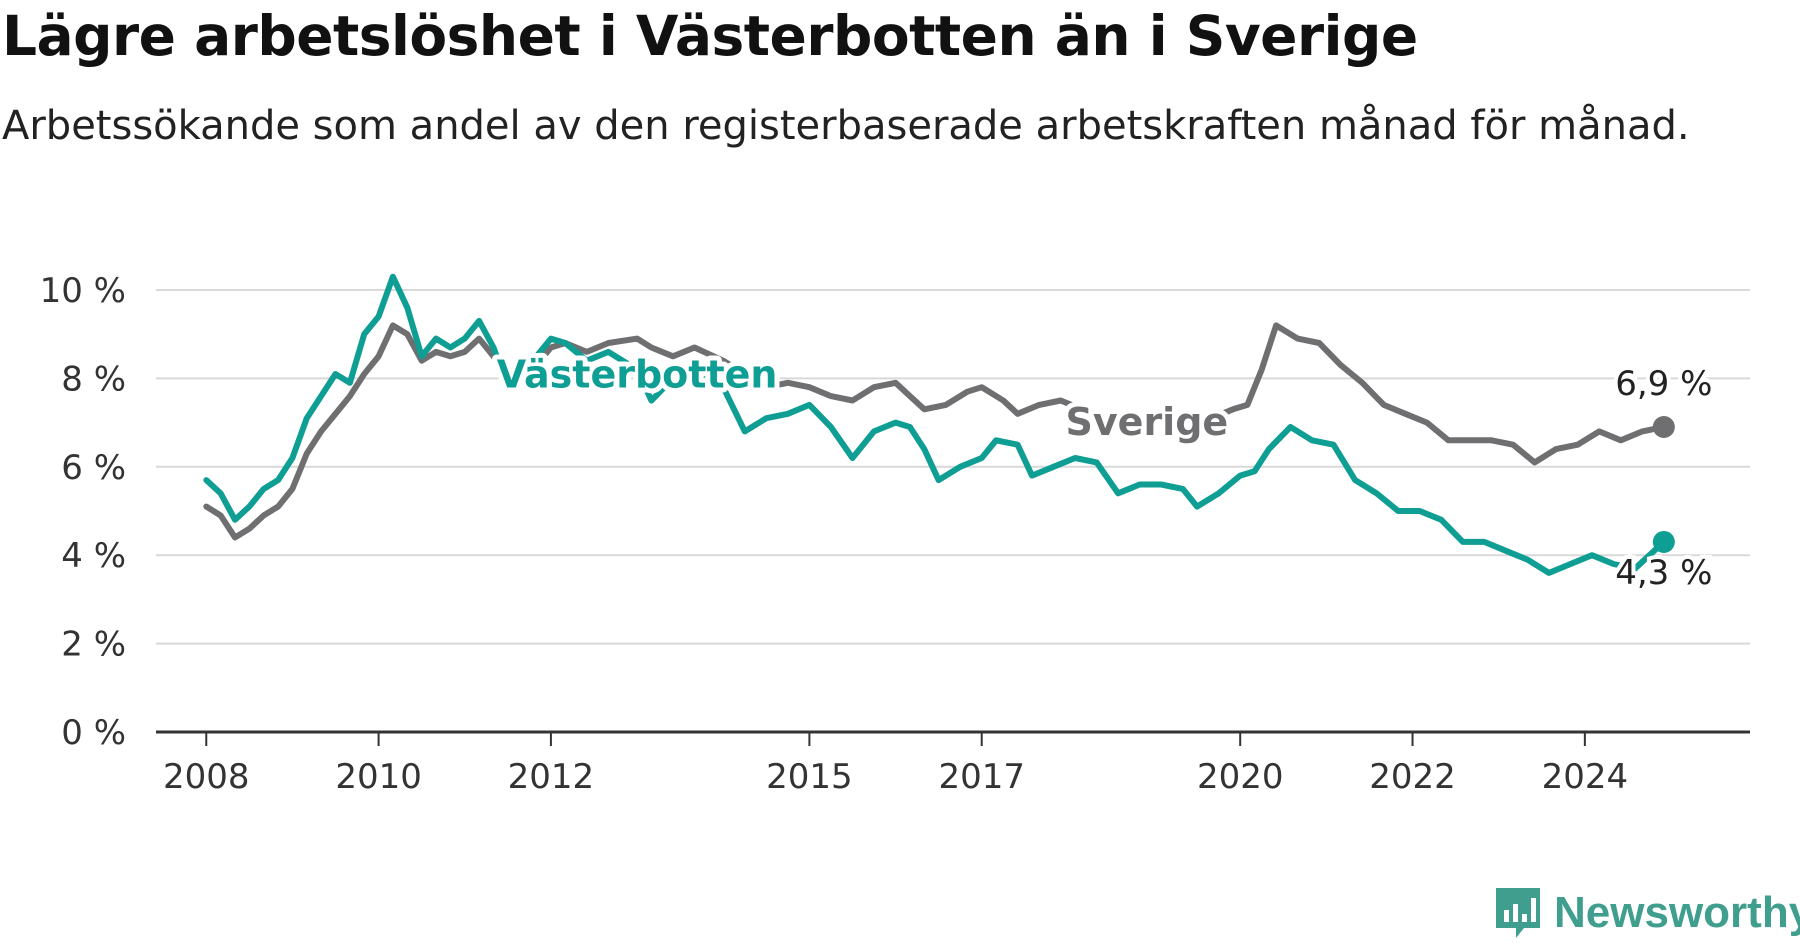  What do you see at coordinates (93, 468) in the screenshot?
I see `y-tick-label: 6 %` at bounding box center [93, 468].